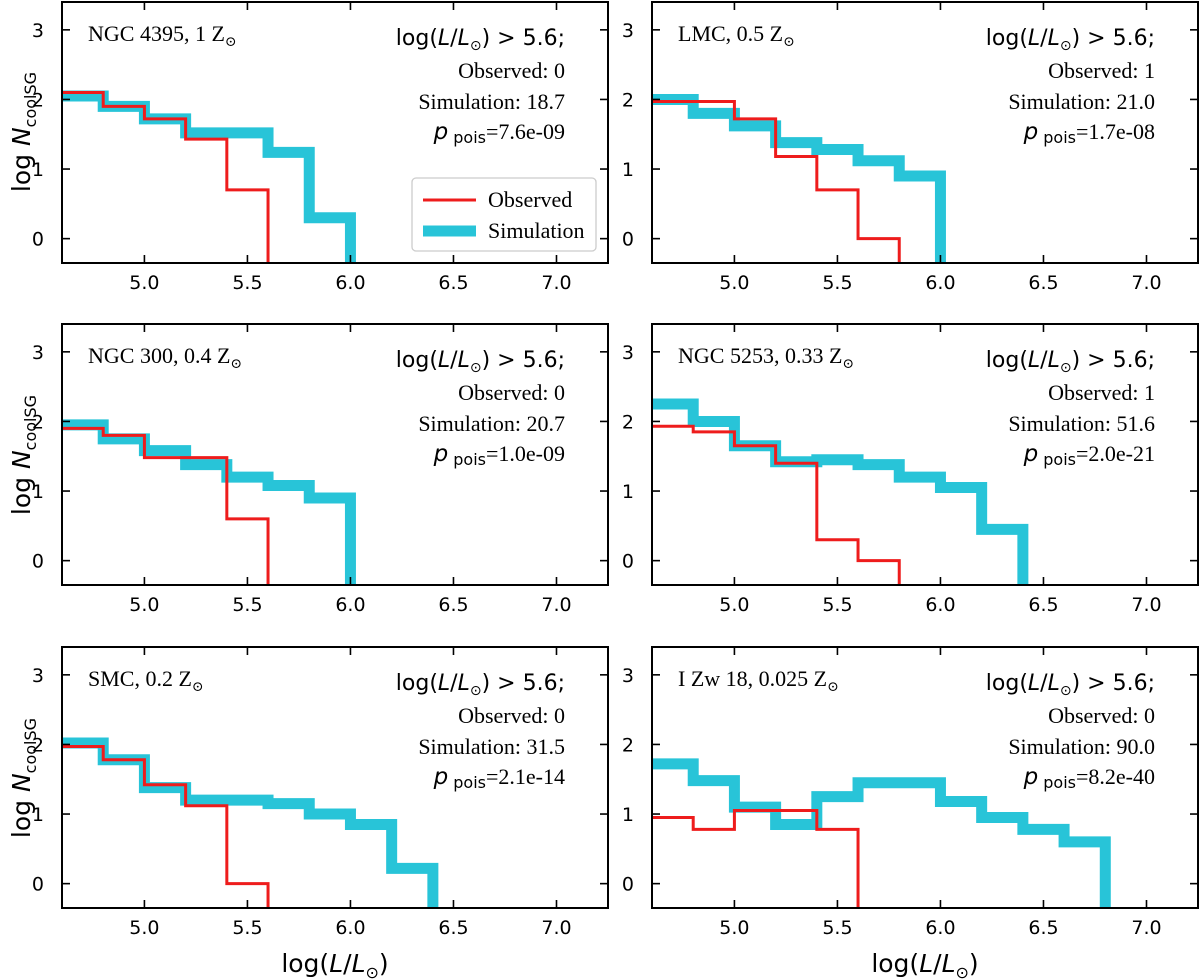  Describe the element at coordinates (924, 964) in the screenshot. I see `x-axis-label: log(L/L⊙)` at that location.